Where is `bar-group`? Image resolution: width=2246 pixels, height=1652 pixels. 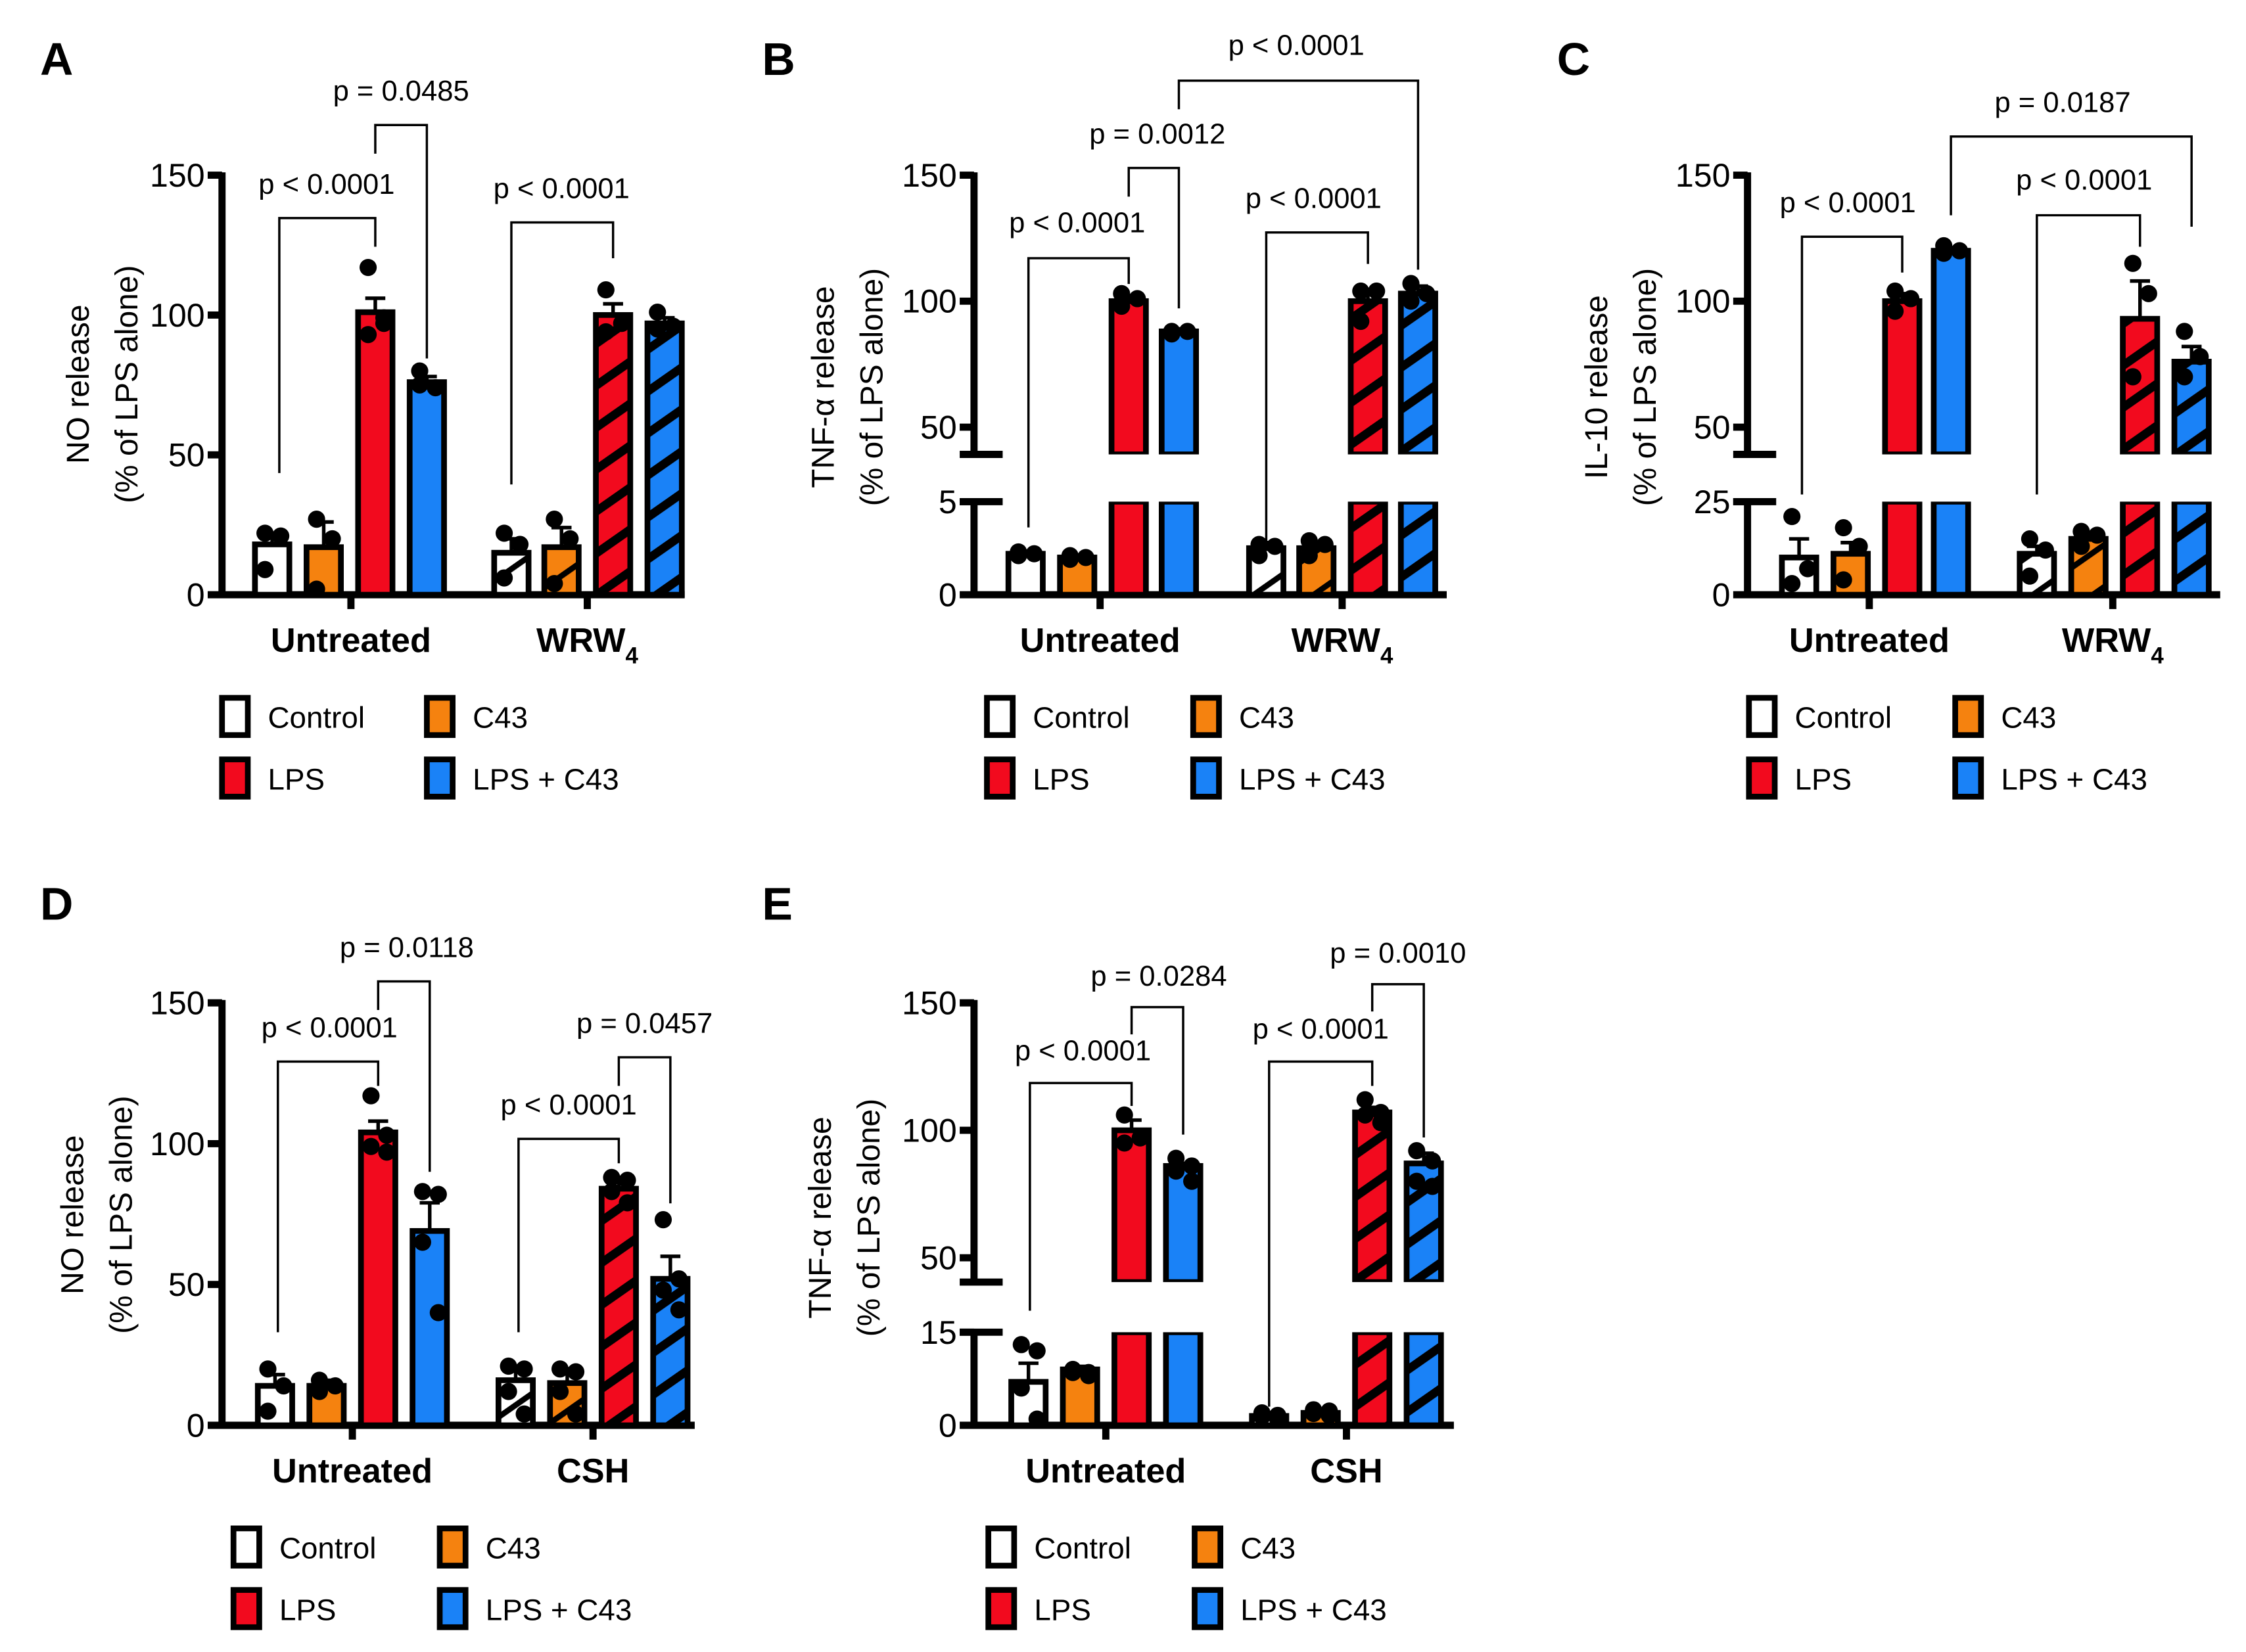
bar-group is located at coordinates (1266, 567).